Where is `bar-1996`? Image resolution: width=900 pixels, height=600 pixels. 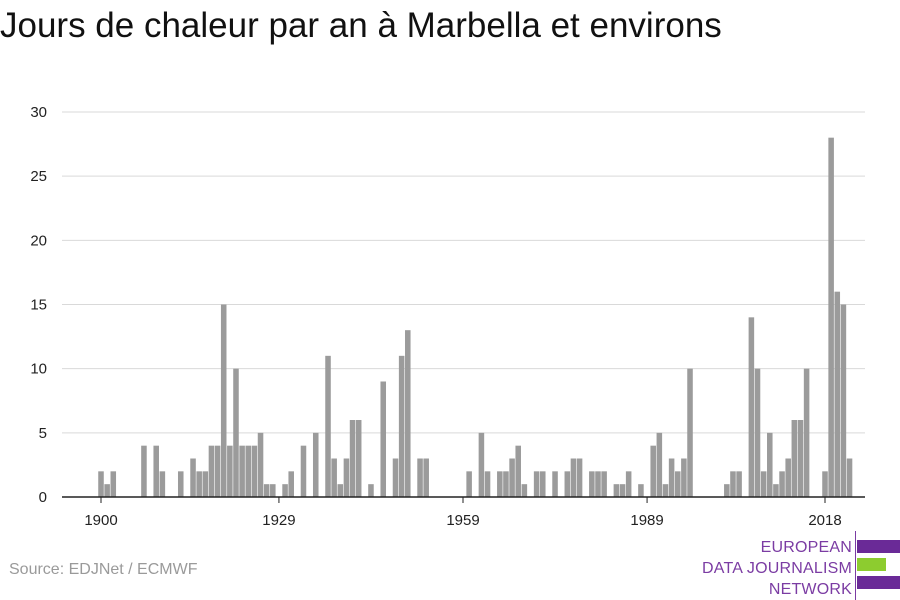 bar-1996 is located at coordinates (690, 432).